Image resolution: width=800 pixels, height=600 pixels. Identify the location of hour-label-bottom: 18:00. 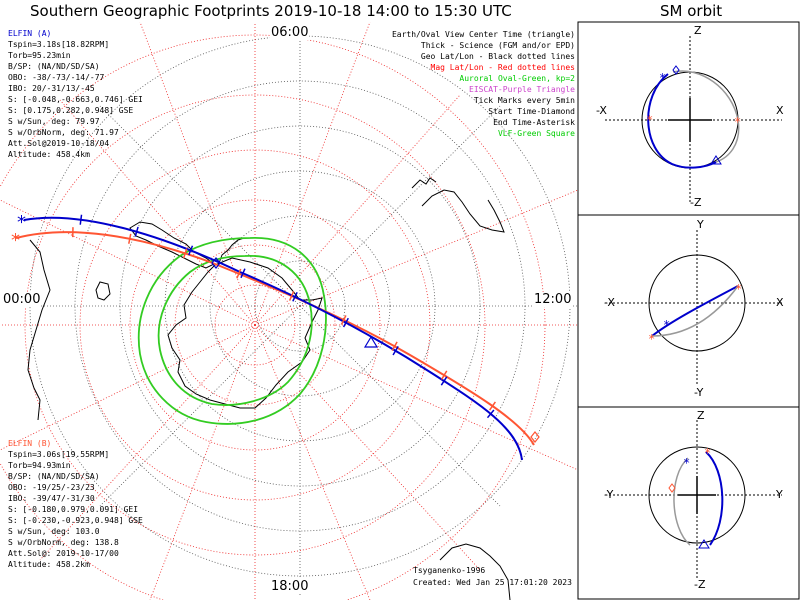
(290, 586).